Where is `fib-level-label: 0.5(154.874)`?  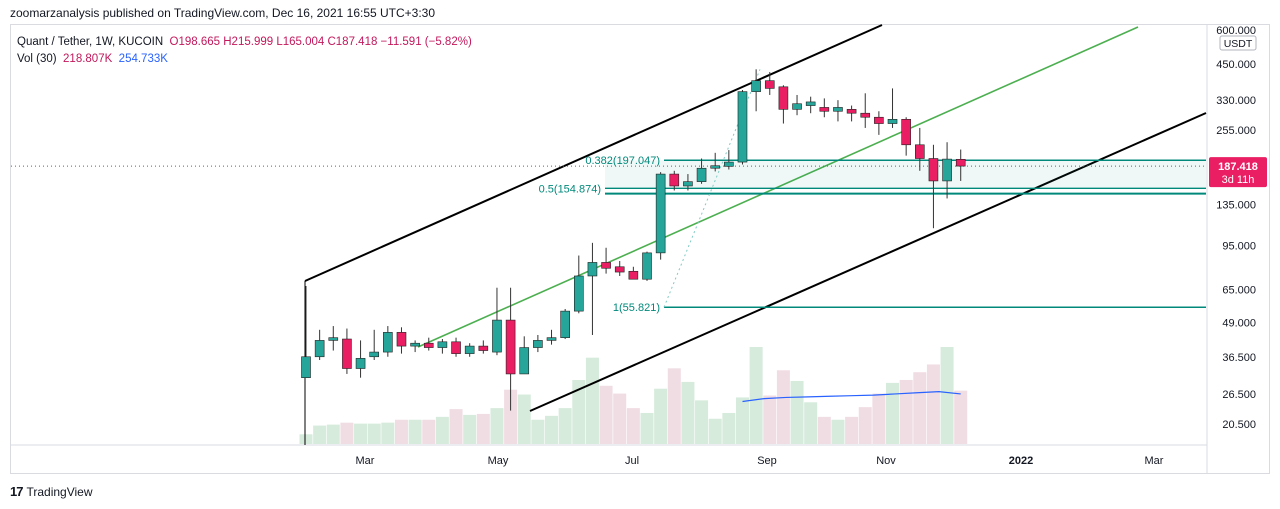 fib-level-label: 0.5(154.874) is located at coordinates (570, 189).